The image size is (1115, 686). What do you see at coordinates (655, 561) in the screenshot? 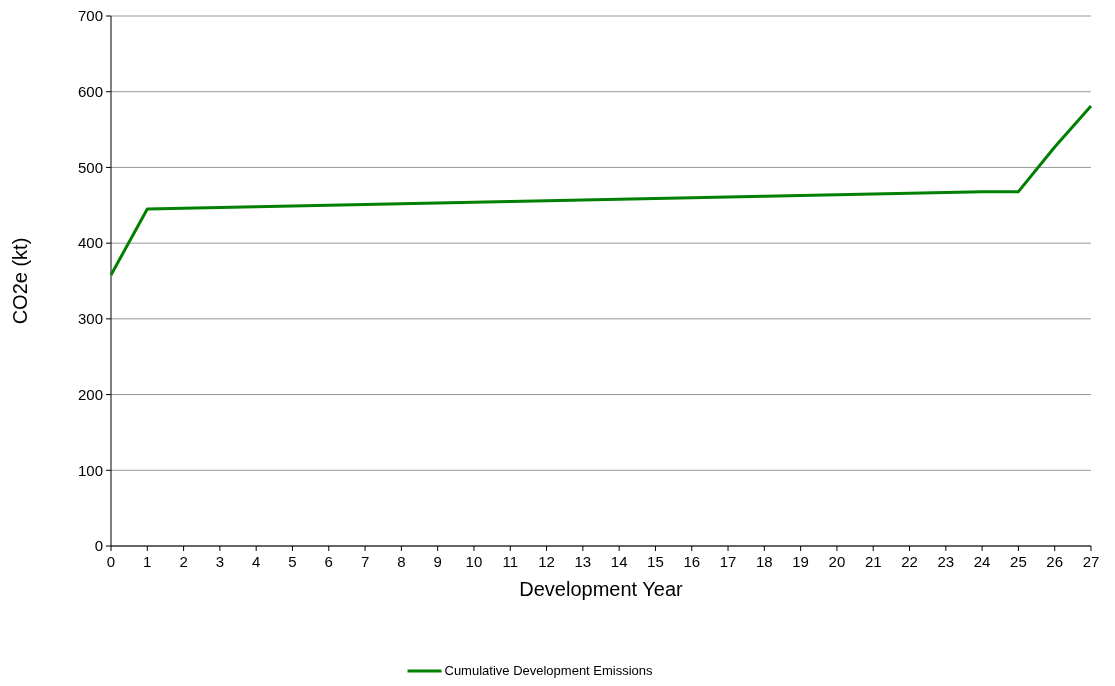
I see `x-tick-label: 15` at bounding box center [655, 561].